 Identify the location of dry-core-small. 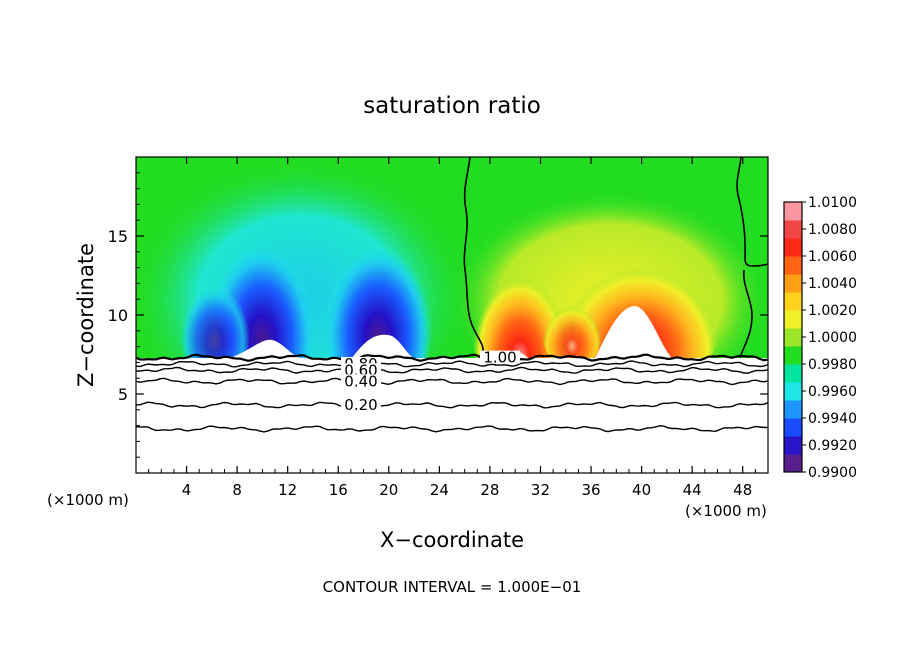
(215, 316).